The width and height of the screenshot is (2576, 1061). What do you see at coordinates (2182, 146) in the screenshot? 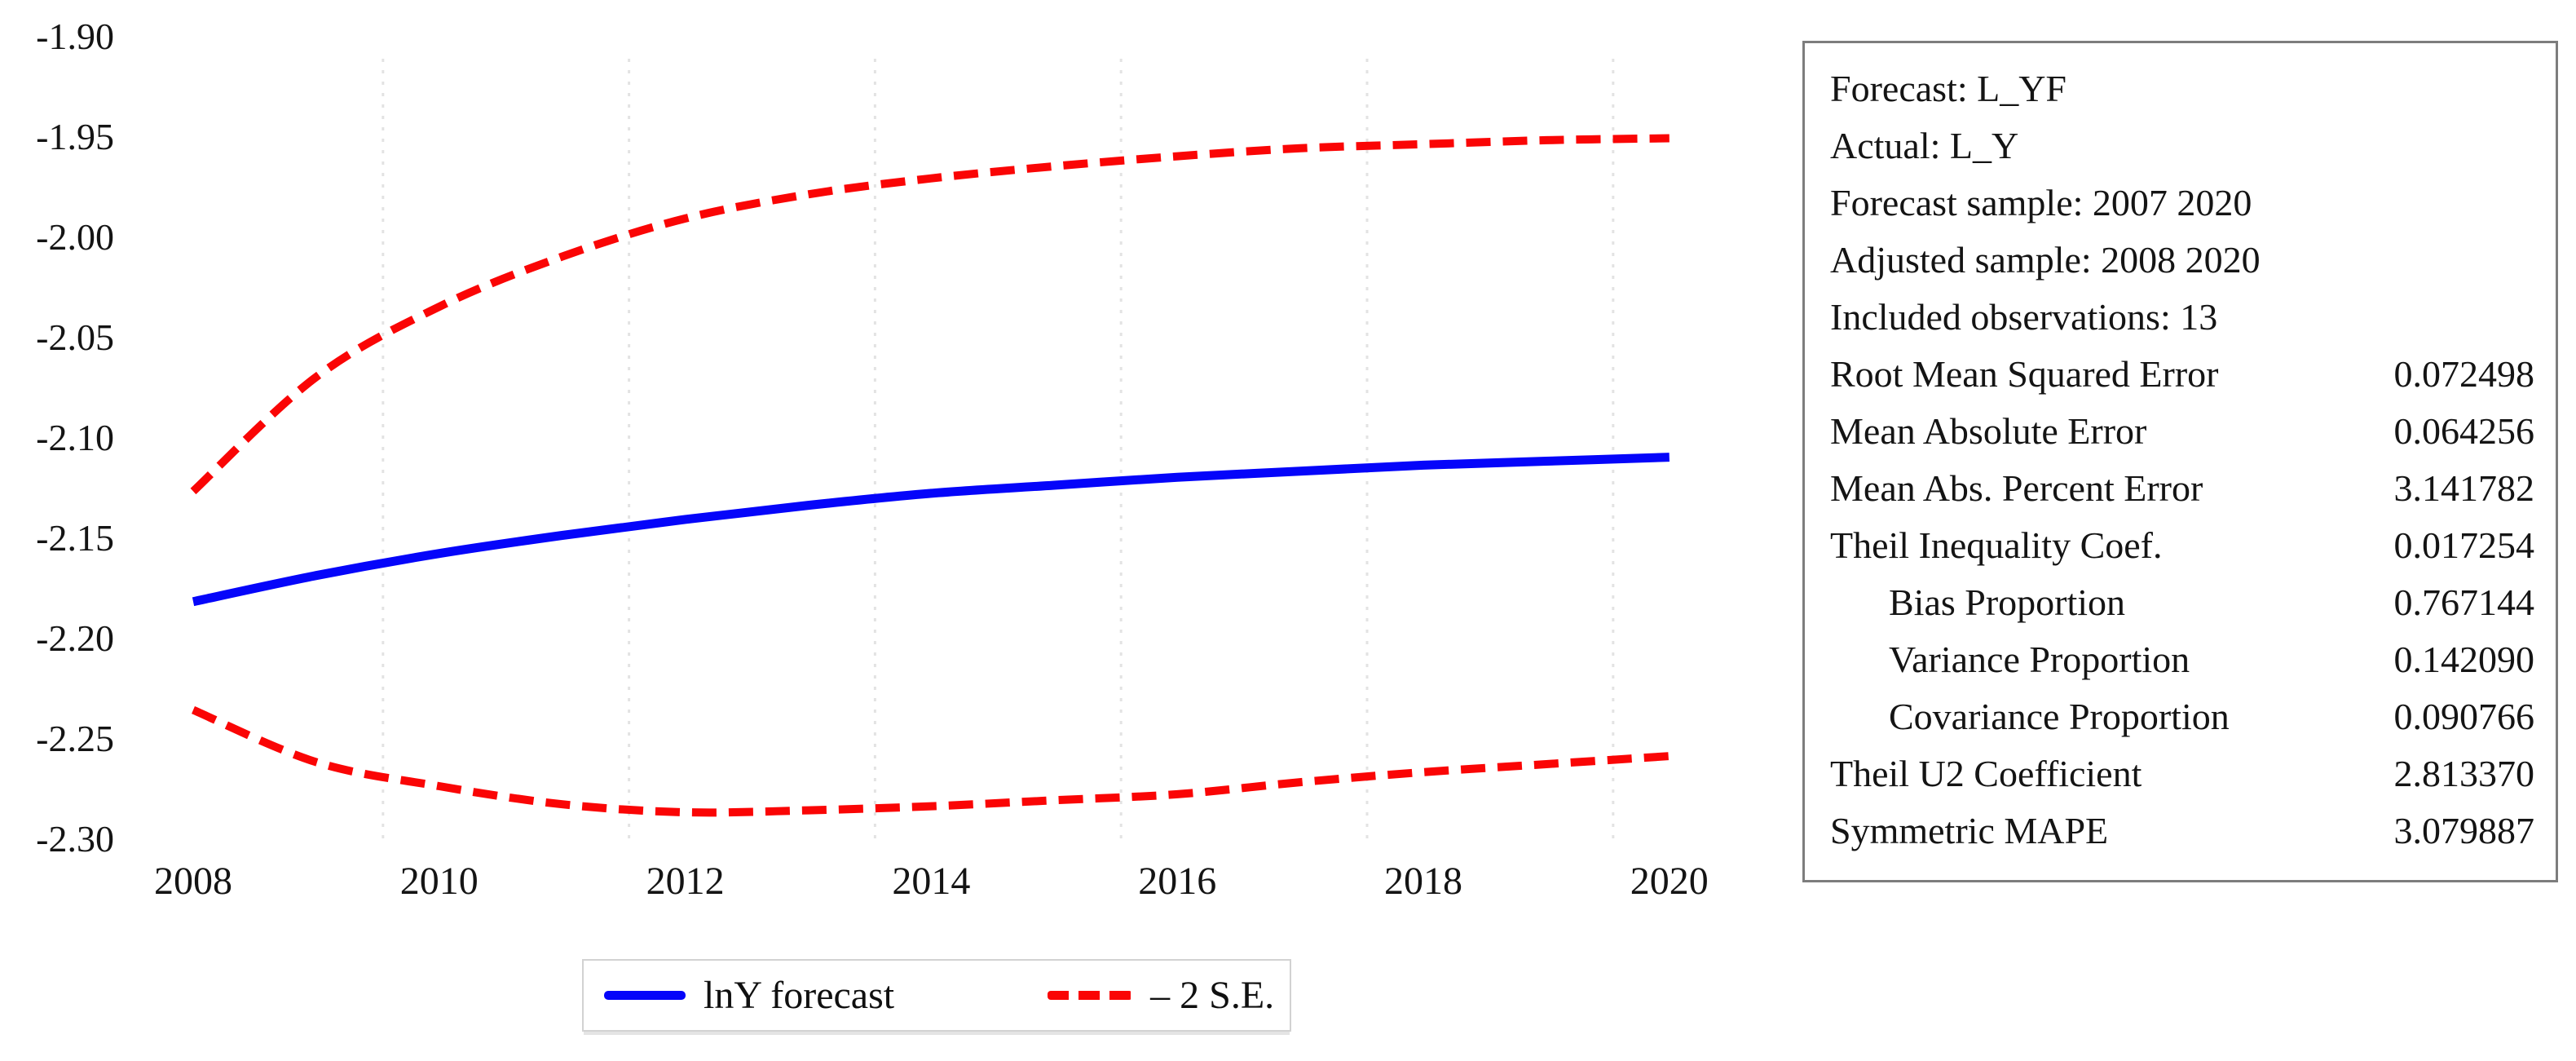
I see `stats-line: Actual: L_Y` at bounding box center [2182, 146].